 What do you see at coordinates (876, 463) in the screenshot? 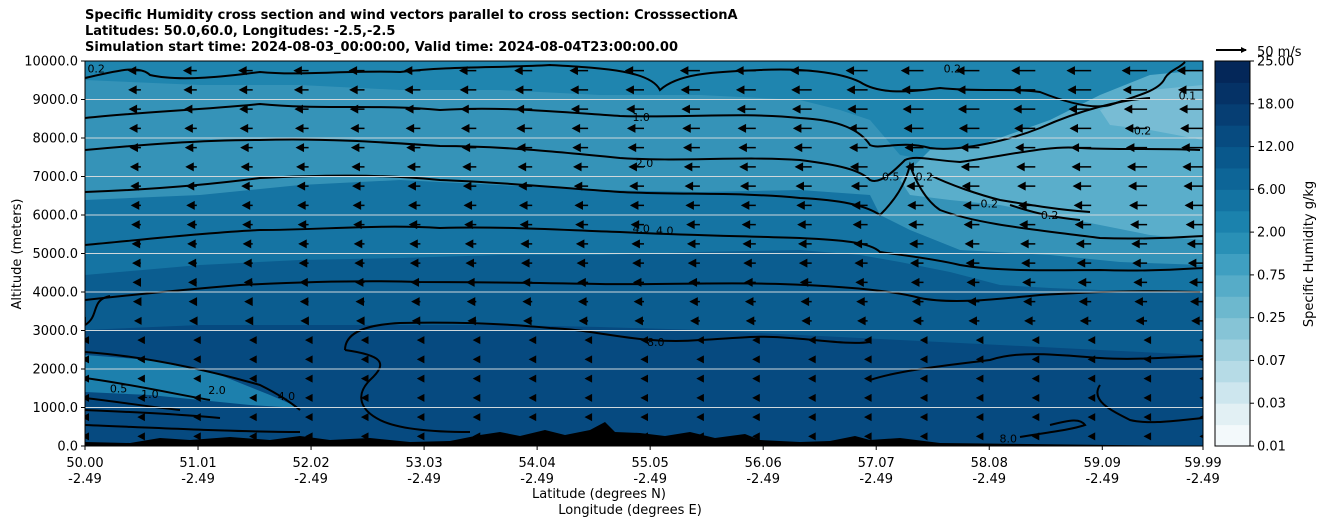
I see `x-tick-label-latitude: 57.07` at bounding box center [876, 463].